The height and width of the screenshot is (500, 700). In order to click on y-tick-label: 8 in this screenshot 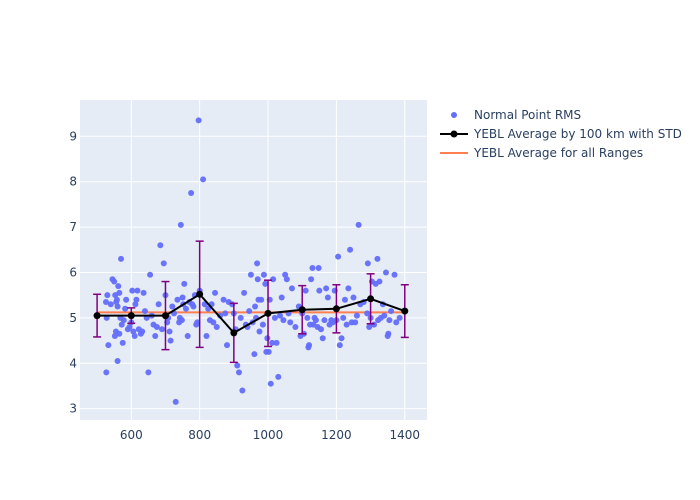, I will do `click(73, 182)`.